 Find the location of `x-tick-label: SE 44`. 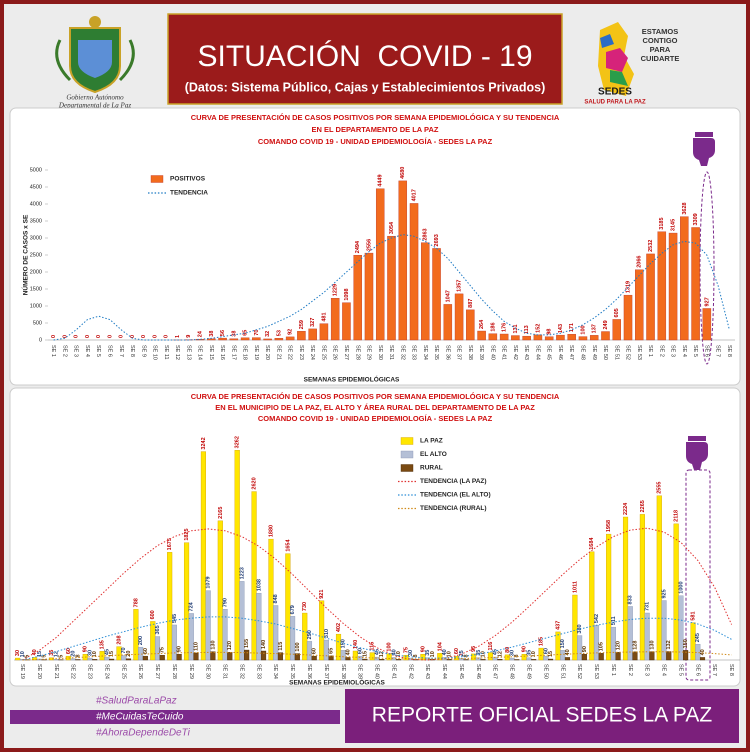

x-tick-label: SE 44 is located at coordinates (444, 671).